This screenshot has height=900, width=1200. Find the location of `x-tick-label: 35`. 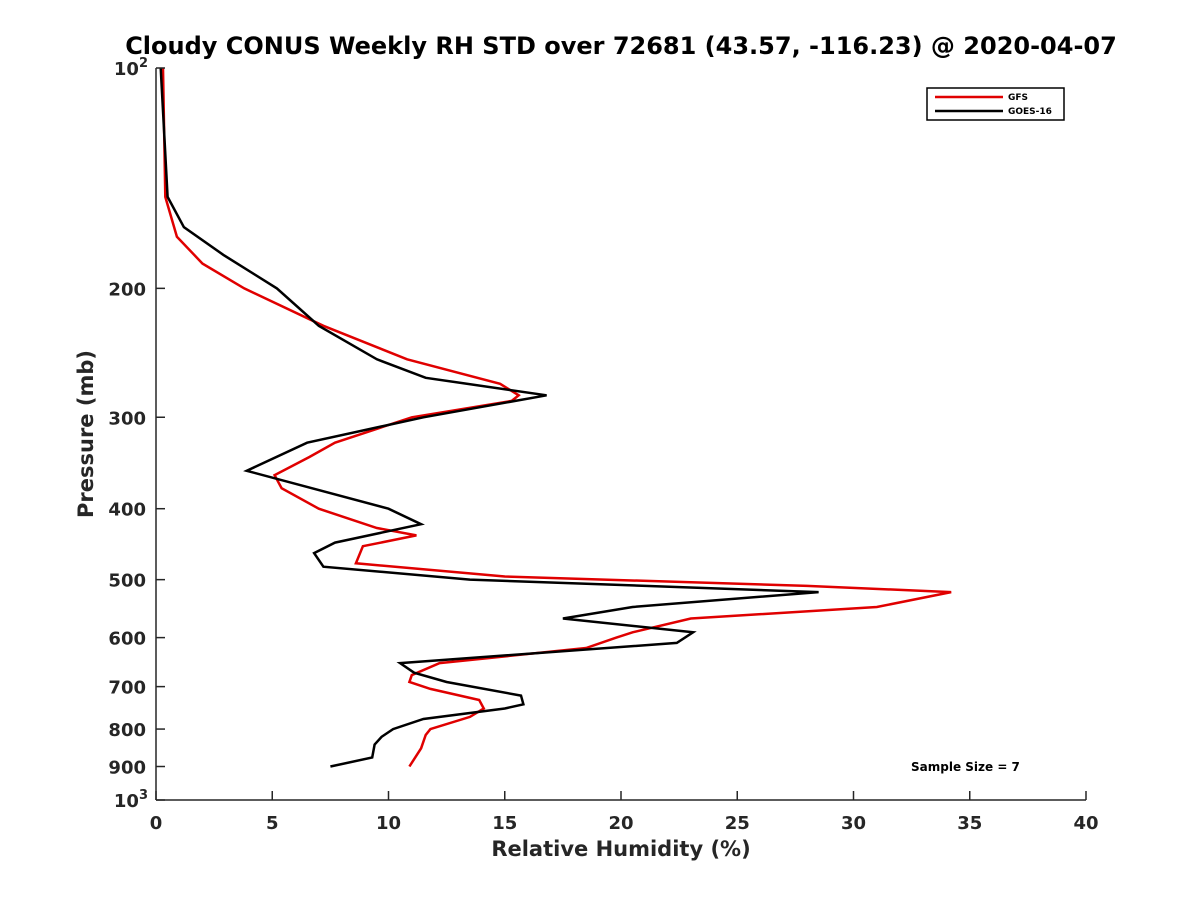

x-tick-label: 35 is located at coordinates (969, 823).